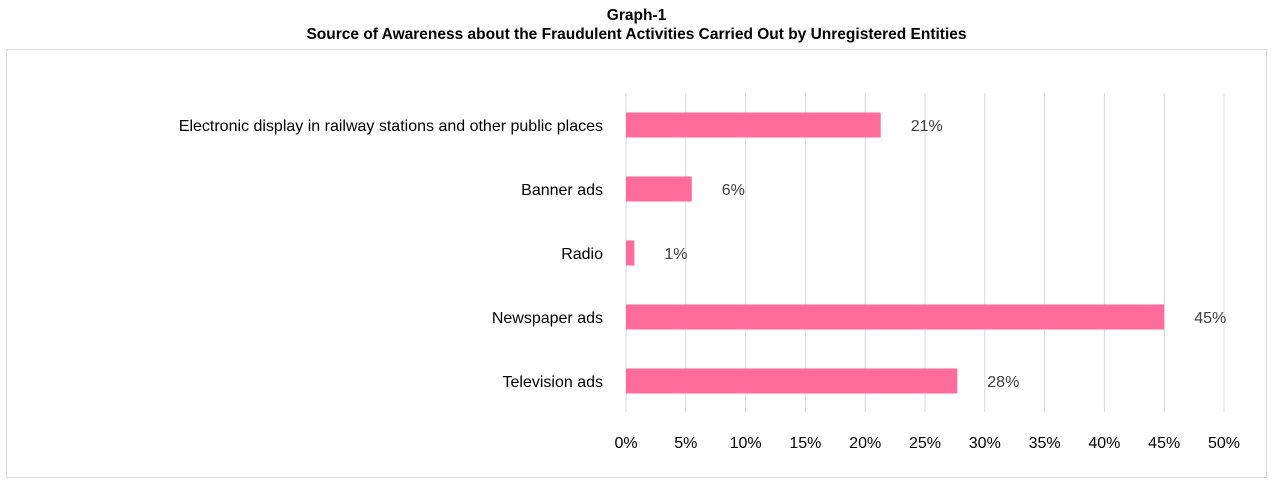 Image resolution: width=1273 pixels, height=480 pixels. Describe the element at coordinates (805, 443) in the screenshot. I see `x-tick-label: 15%` at that location.